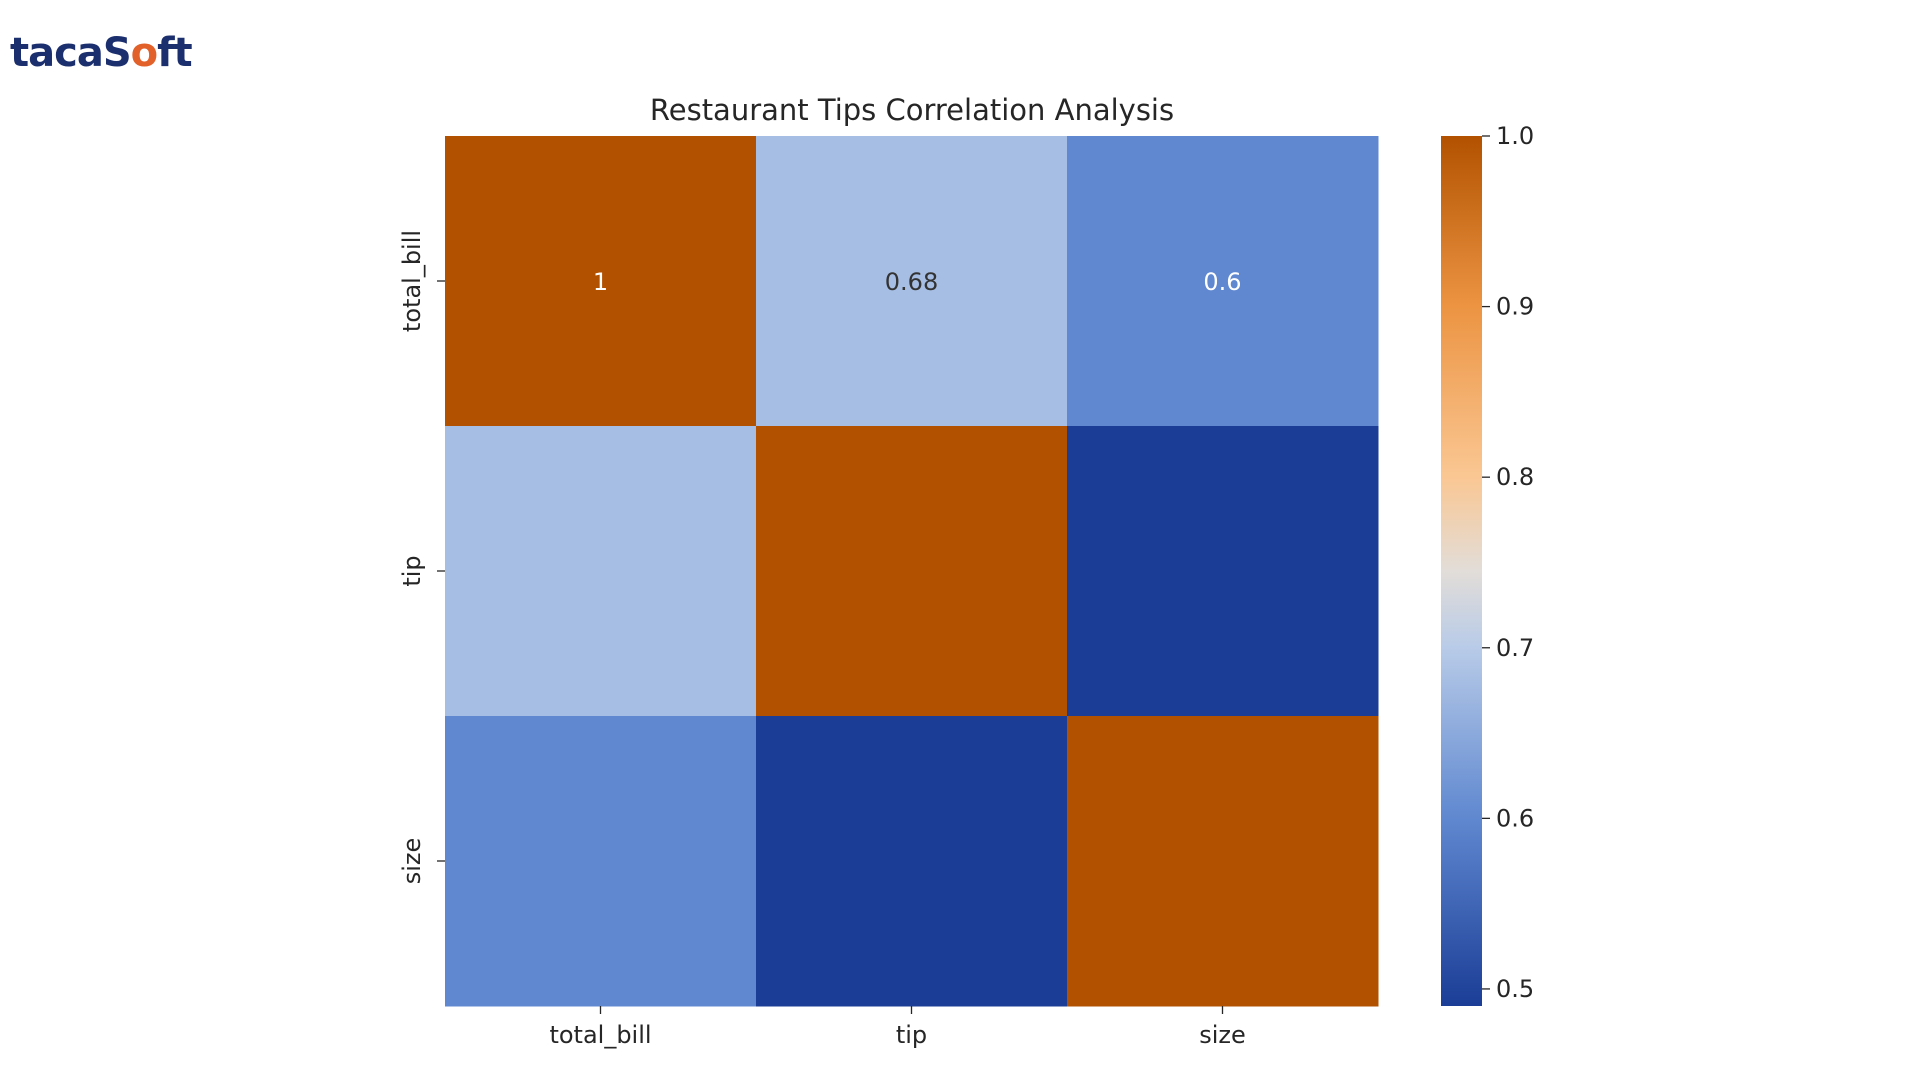  Describe the element at coordinates (1515, 818) in the screenshot. I see `colorbar-tick-label: 0.6` at that location.